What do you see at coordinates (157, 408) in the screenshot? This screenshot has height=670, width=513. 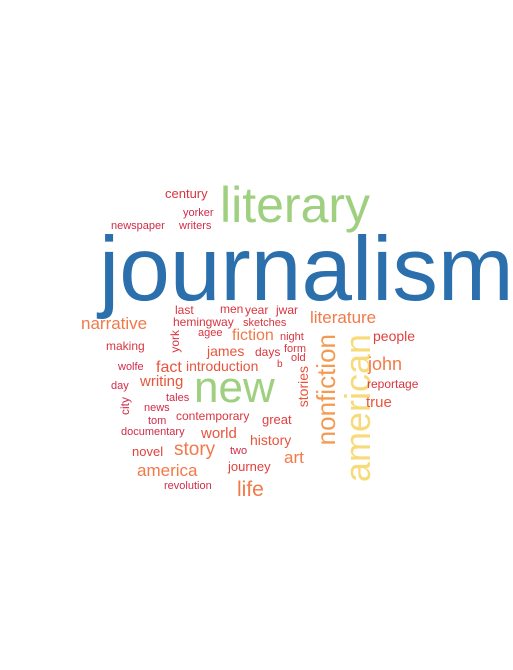 I see `word-news: news` at bounding box center [157, 408].